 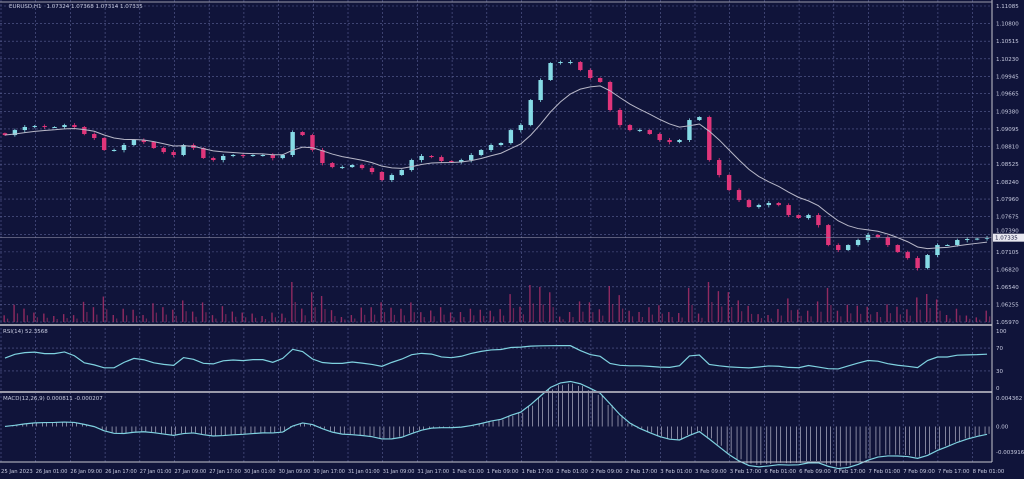 What do you see at coordinates (156, 472) in the screenshot?
I see `time-tick-label: 27 Jan 01:00` at bounding box center [156, 472].